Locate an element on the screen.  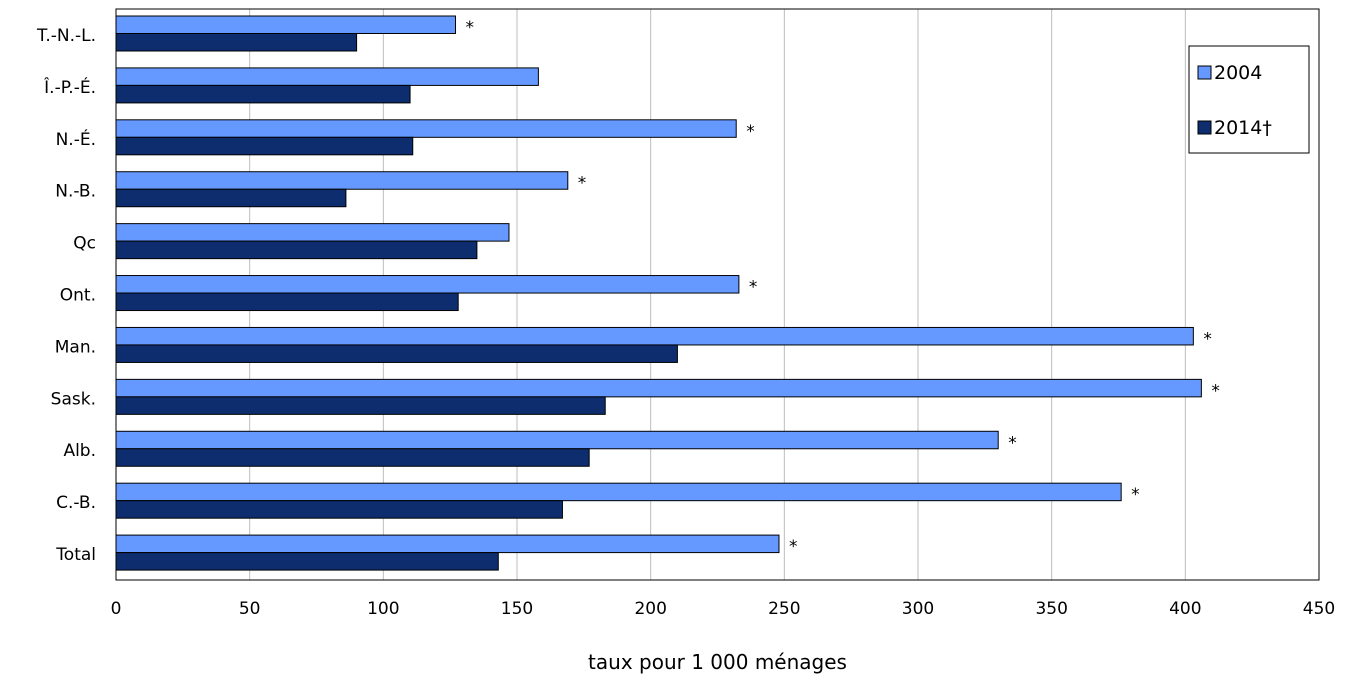
x-axis-tick-labels: 0 50 100 150 200 250 300 350 400 450 is located at coordinates (723, 609).